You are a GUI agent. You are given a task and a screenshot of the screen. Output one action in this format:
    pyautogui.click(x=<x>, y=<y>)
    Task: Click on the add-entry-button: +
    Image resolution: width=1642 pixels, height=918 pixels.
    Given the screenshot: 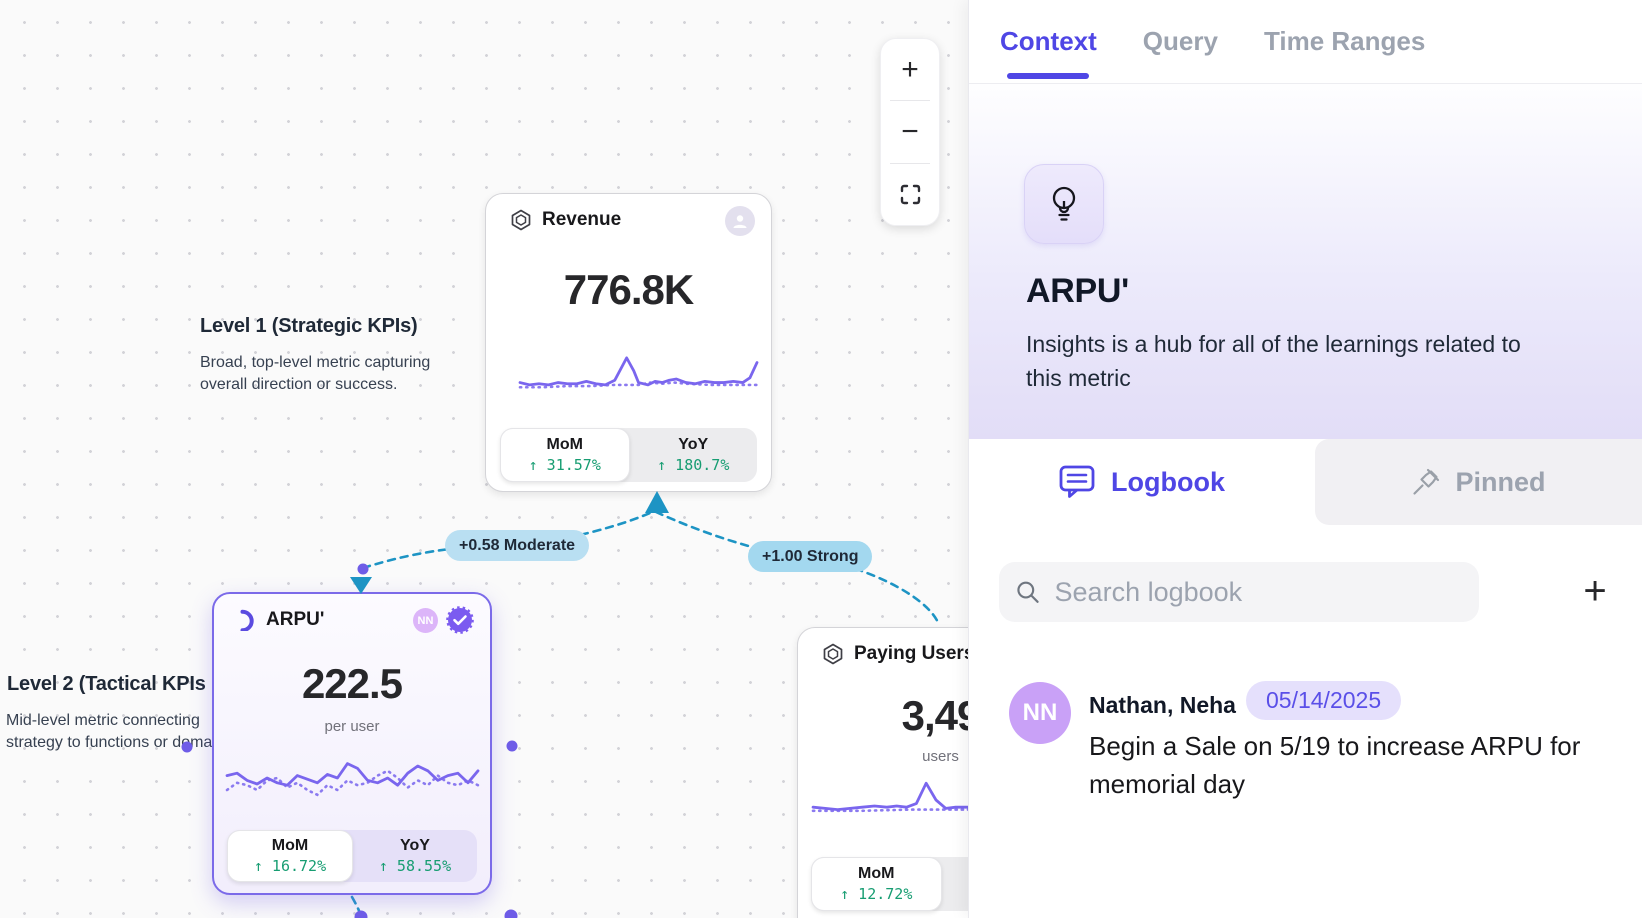 What is the action you would take?
    pyautogui.click(x=1595, y=591)
    